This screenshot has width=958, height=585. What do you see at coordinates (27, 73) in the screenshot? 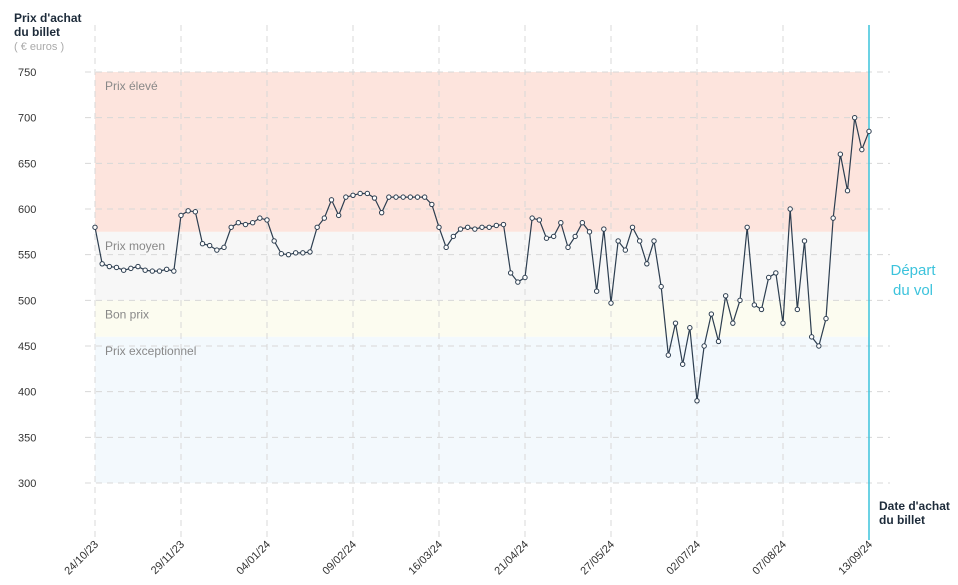
I see `y-tick-label: 750` at bounding box center [27, 73].